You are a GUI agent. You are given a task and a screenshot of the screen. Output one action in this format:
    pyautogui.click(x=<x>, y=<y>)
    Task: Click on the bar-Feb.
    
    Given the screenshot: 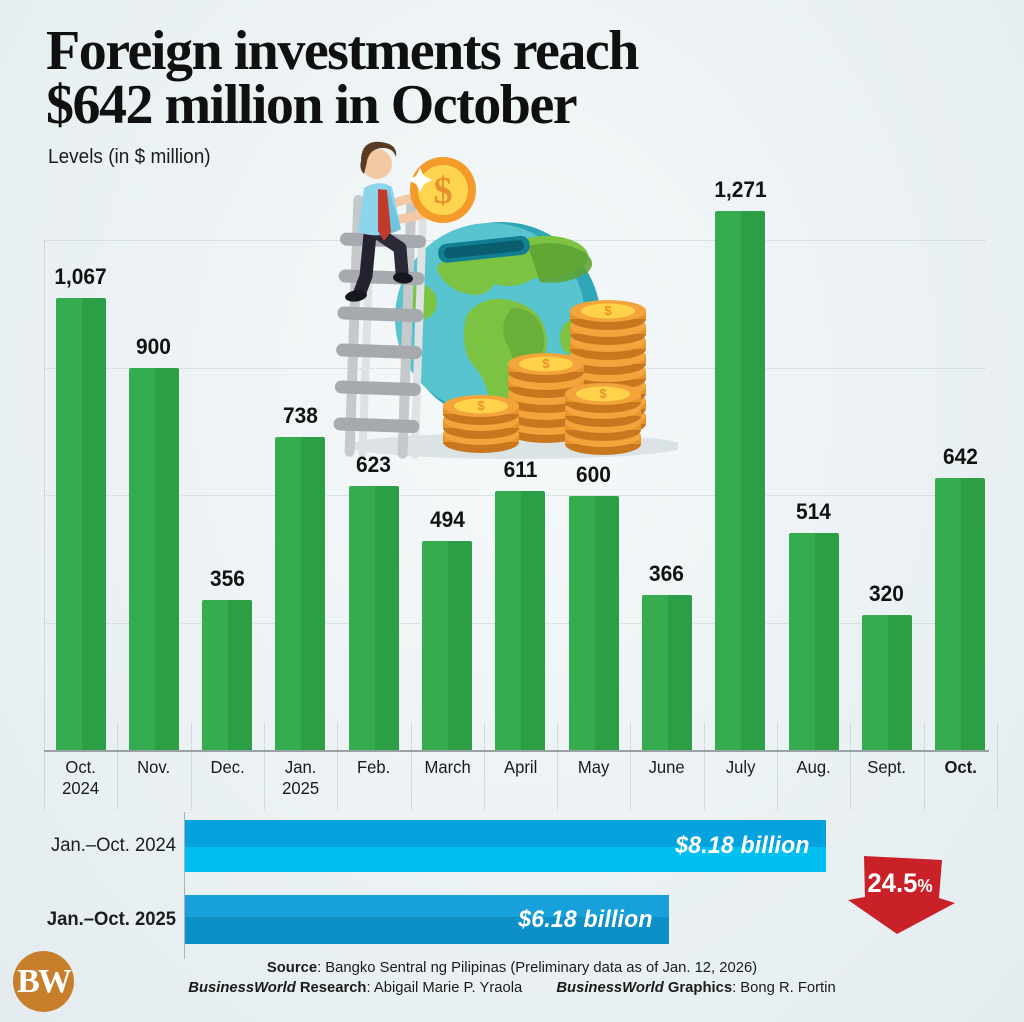 What is the action you would take?
    pyautogui.click(x=373, y=618)
    